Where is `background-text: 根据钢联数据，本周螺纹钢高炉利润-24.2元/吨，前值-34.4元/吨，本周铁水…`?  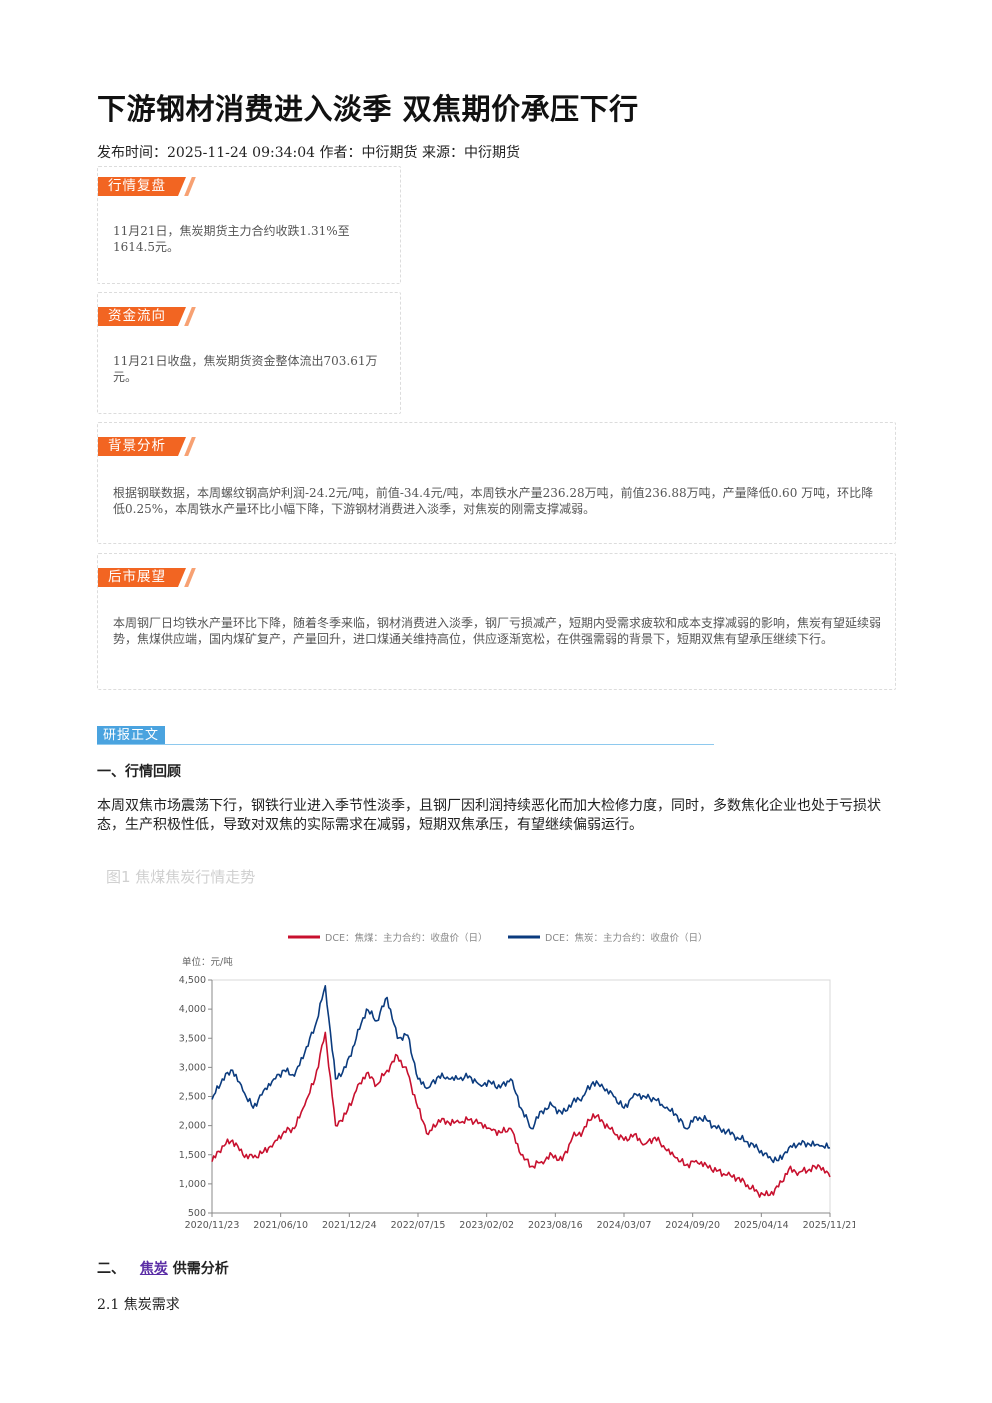
background-text: 根据钢联数据，本周螺纹钢高炉利润-24.2元/吨，前值-34.4元/吨，本周铁水… is located at coordinates (493, 501).